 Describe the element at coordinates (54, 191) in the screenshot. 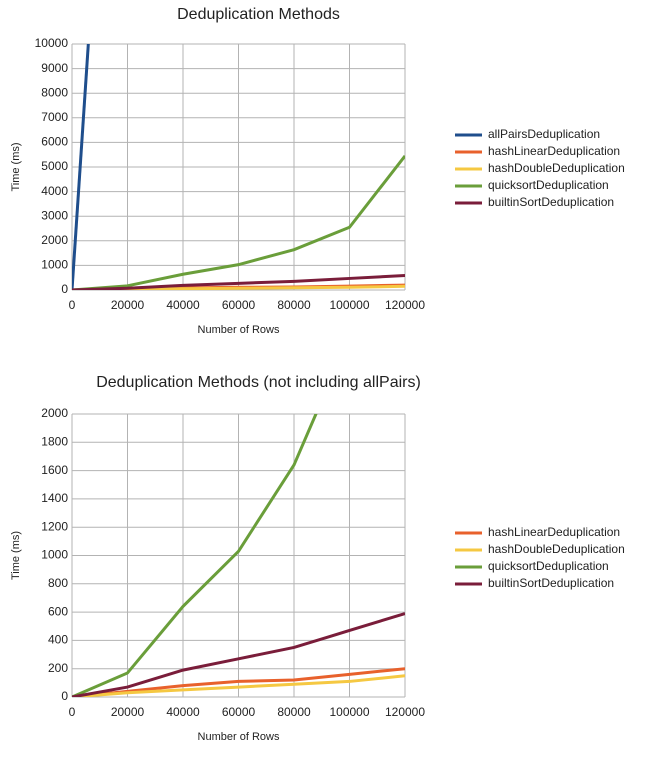

I see `y-tick-label: 4000` at that location.